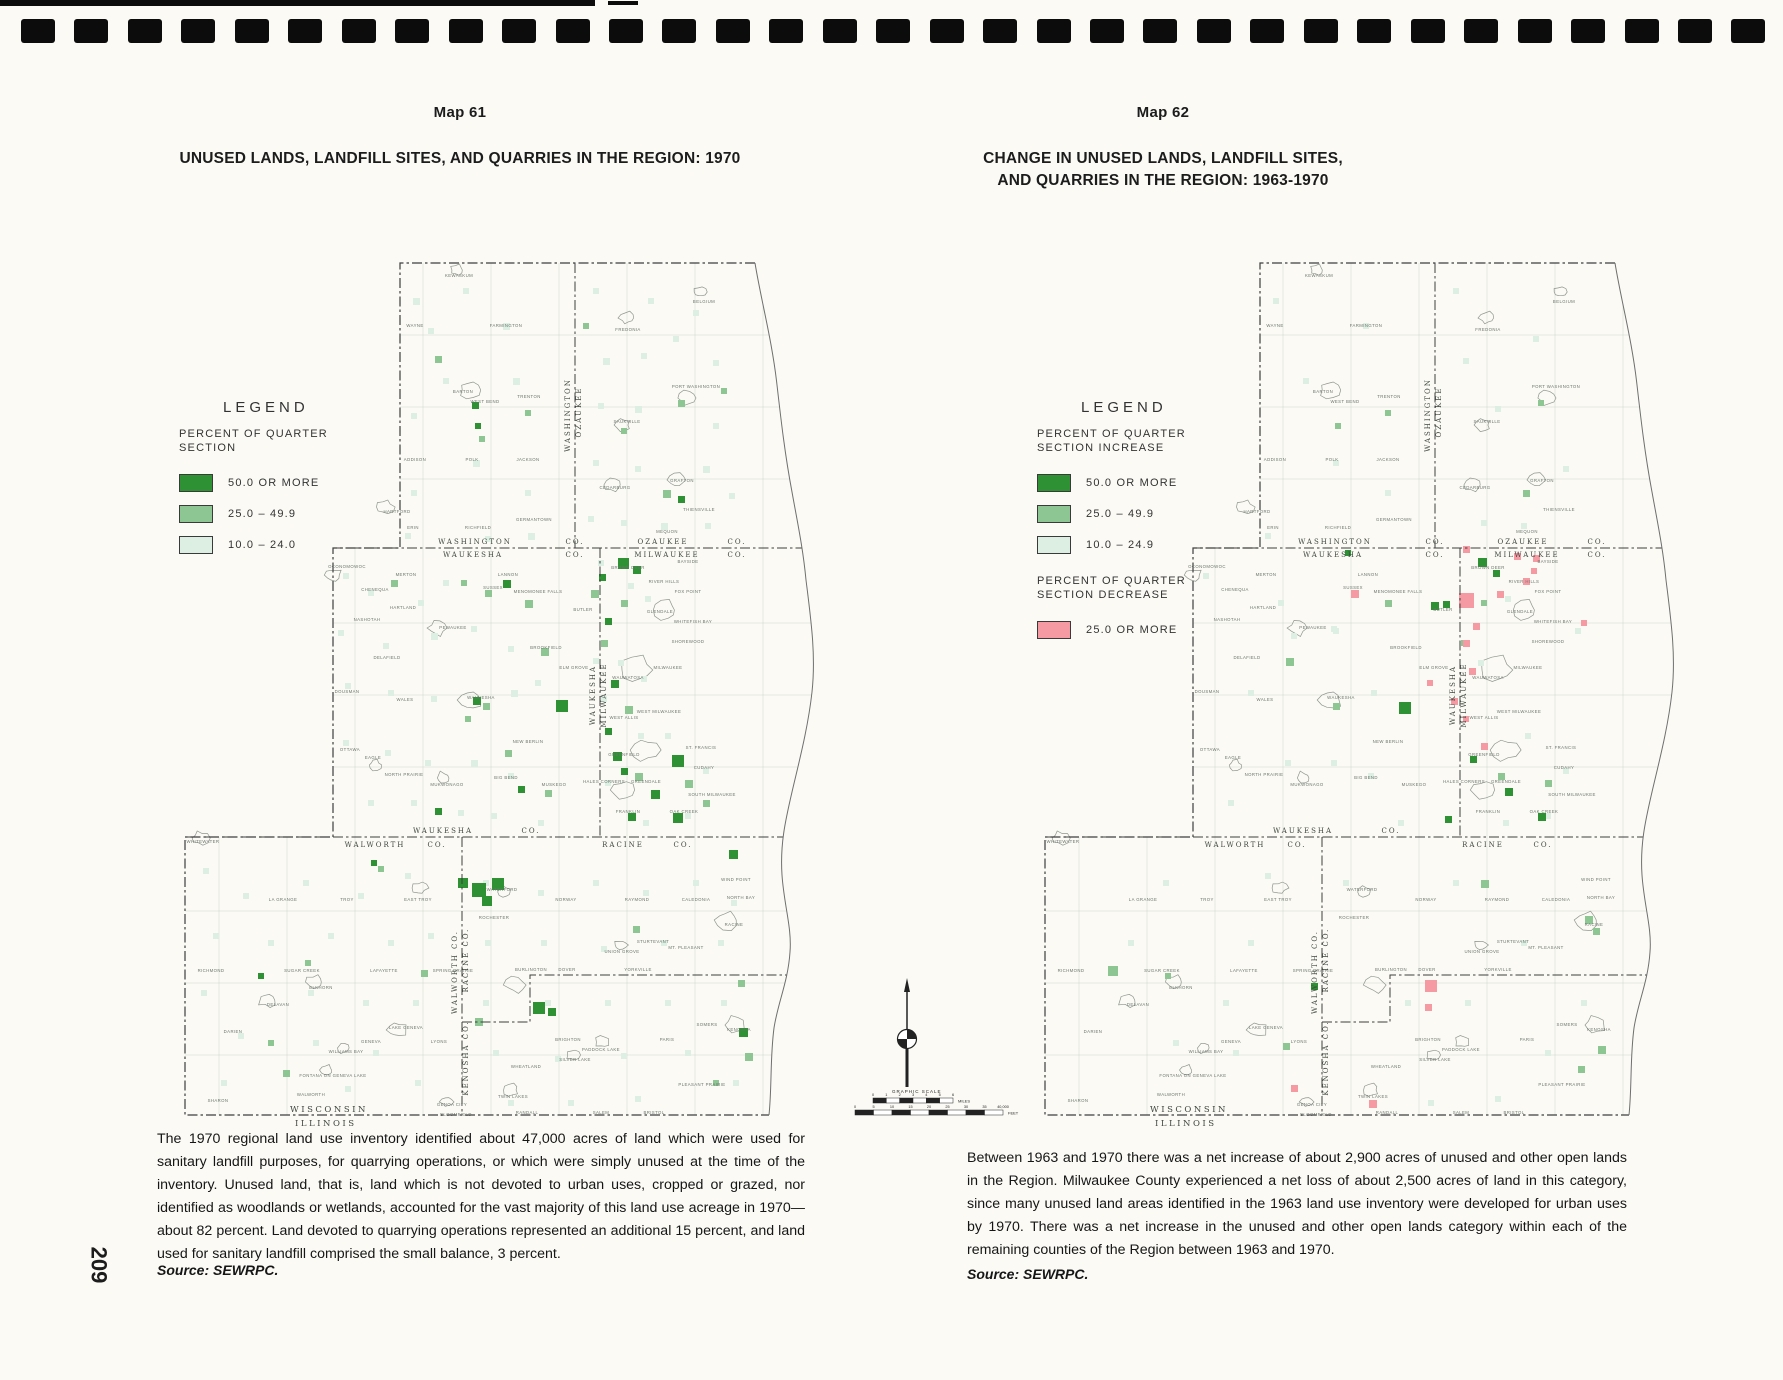  I want to click on place-label: KEWASKUM, so click(459, 275).